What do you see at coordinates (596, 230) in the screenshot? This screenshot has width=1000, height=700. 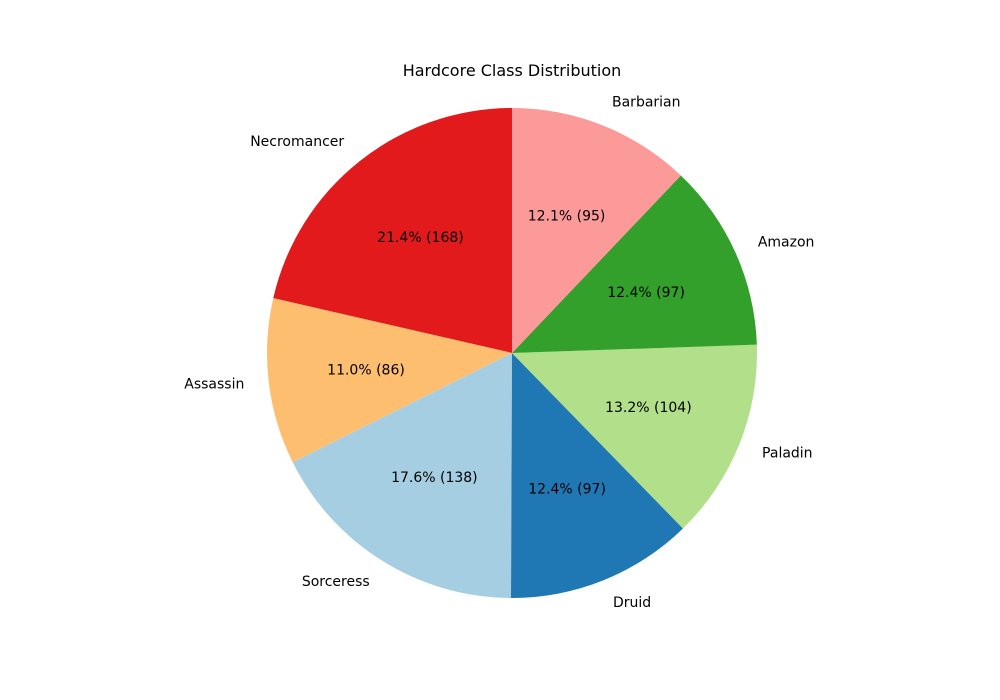 I see `pie-slice-barbarian` at bounding box center [596, 230].